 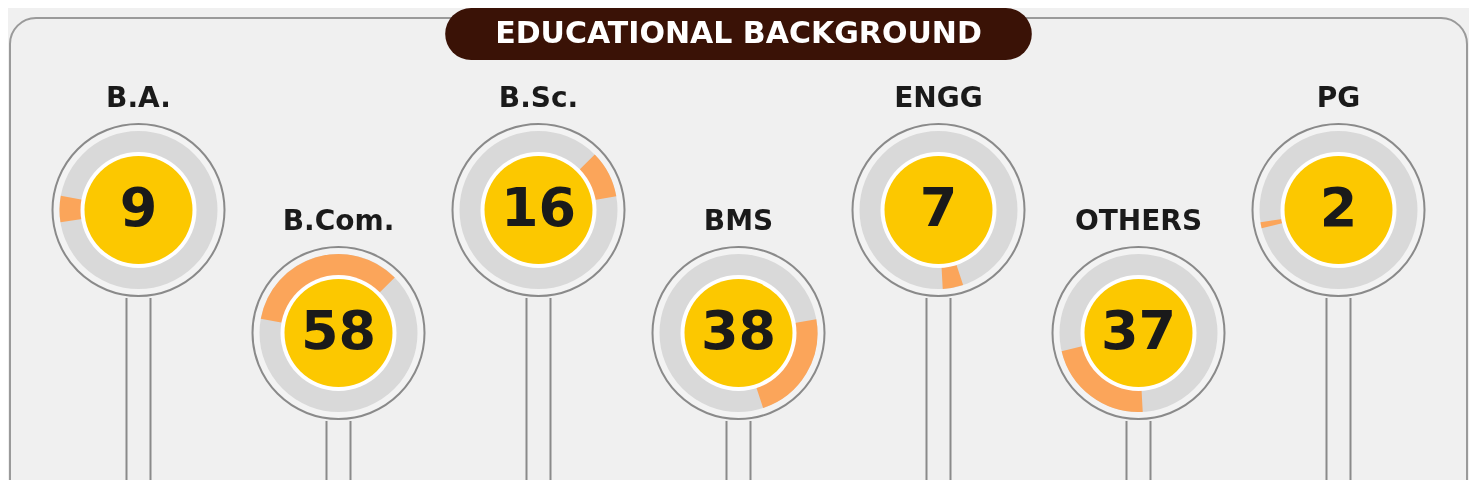 What do you see at coordinates (1138, 331) in the screenshot?
I see `data-label: 37` at bounding box center [1138, 331].